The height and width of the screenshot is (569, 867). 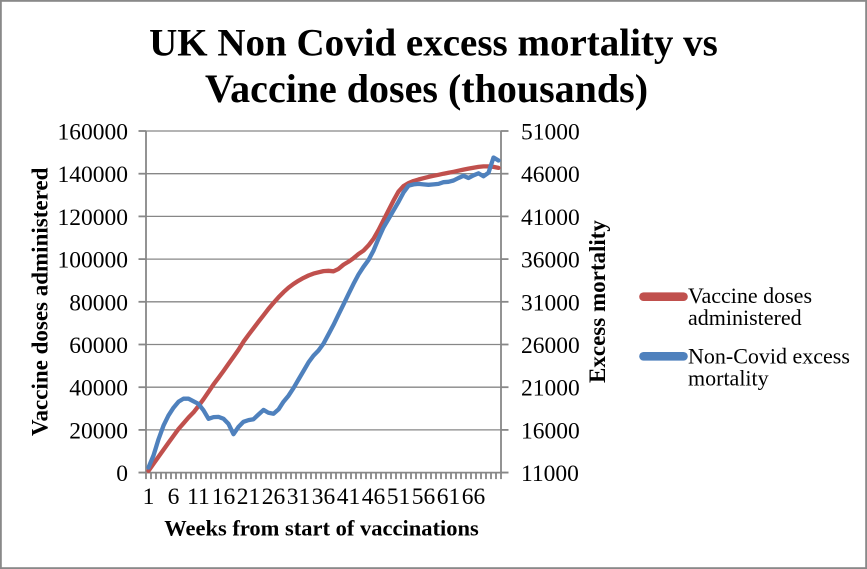 I want to click on svg-text: 41000, so click(x=550, y=218).